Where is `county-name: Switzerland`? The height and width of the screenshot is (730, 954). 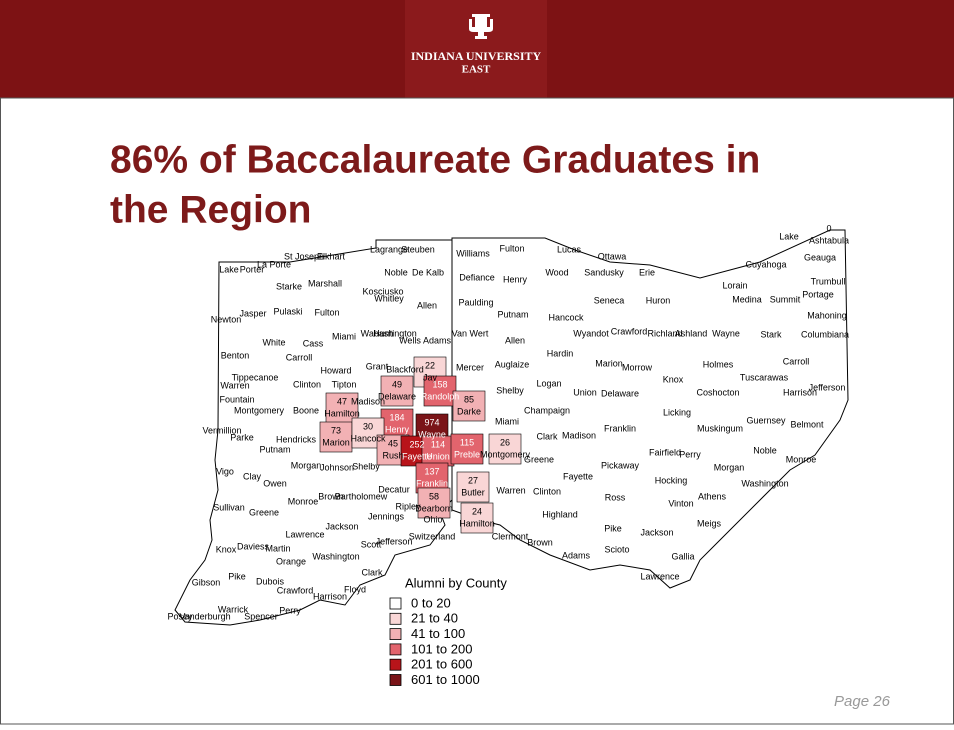
county-name: Switzerland is located at coordinates (432, 536).